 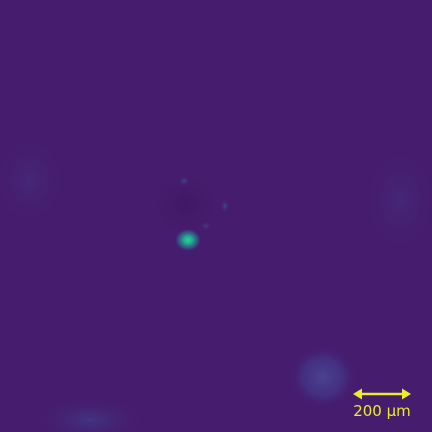 I want to click on scale-bar: 200 µm, so click(x=382, y=404).